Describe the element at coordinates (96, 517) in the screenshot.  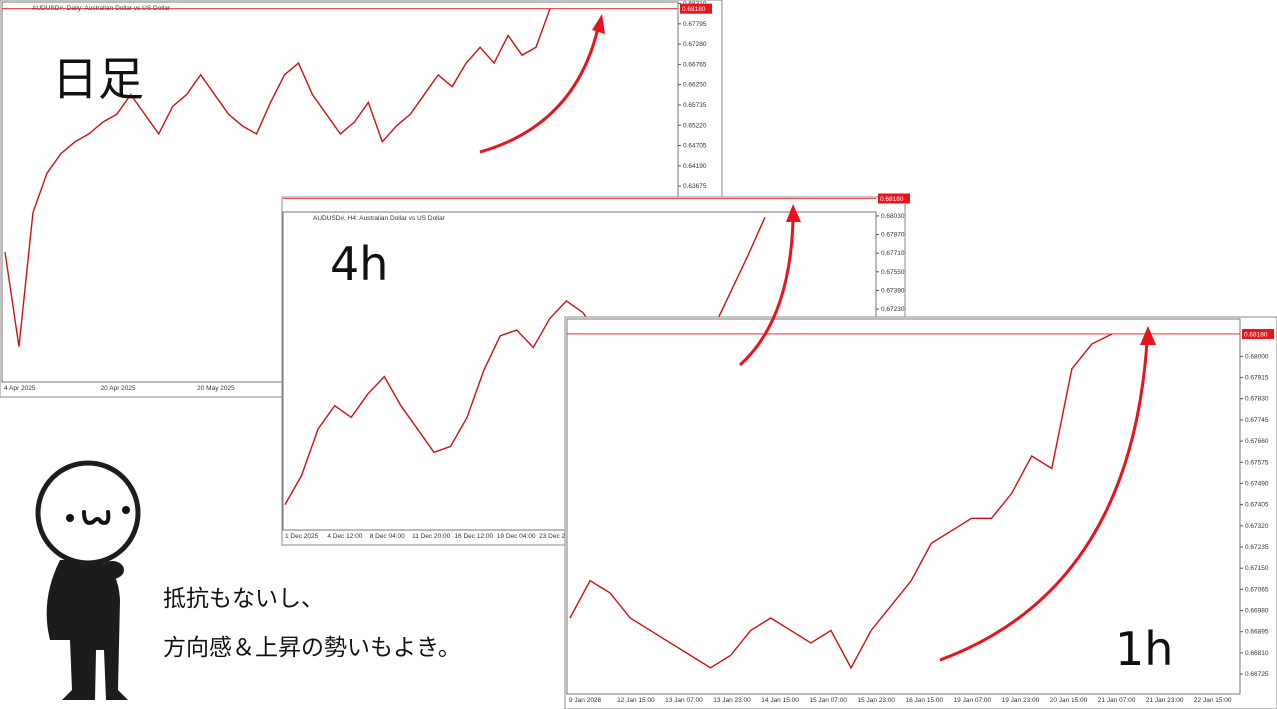
I see `mouth` at that location.